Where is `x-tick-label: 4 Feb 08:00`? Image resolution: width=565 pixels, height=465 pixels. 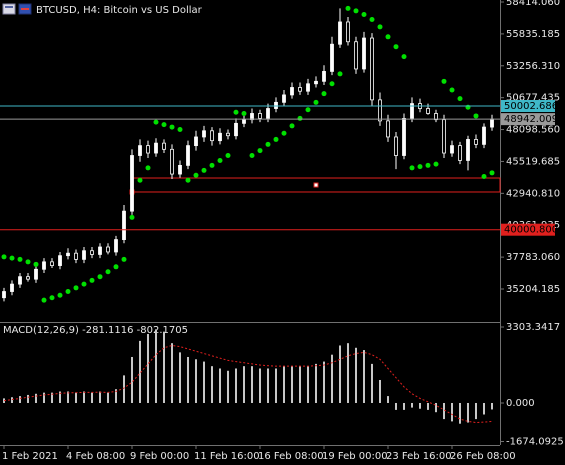
x-tick-label: 4 Feb 08:00 is located at coordinates (95, 456).